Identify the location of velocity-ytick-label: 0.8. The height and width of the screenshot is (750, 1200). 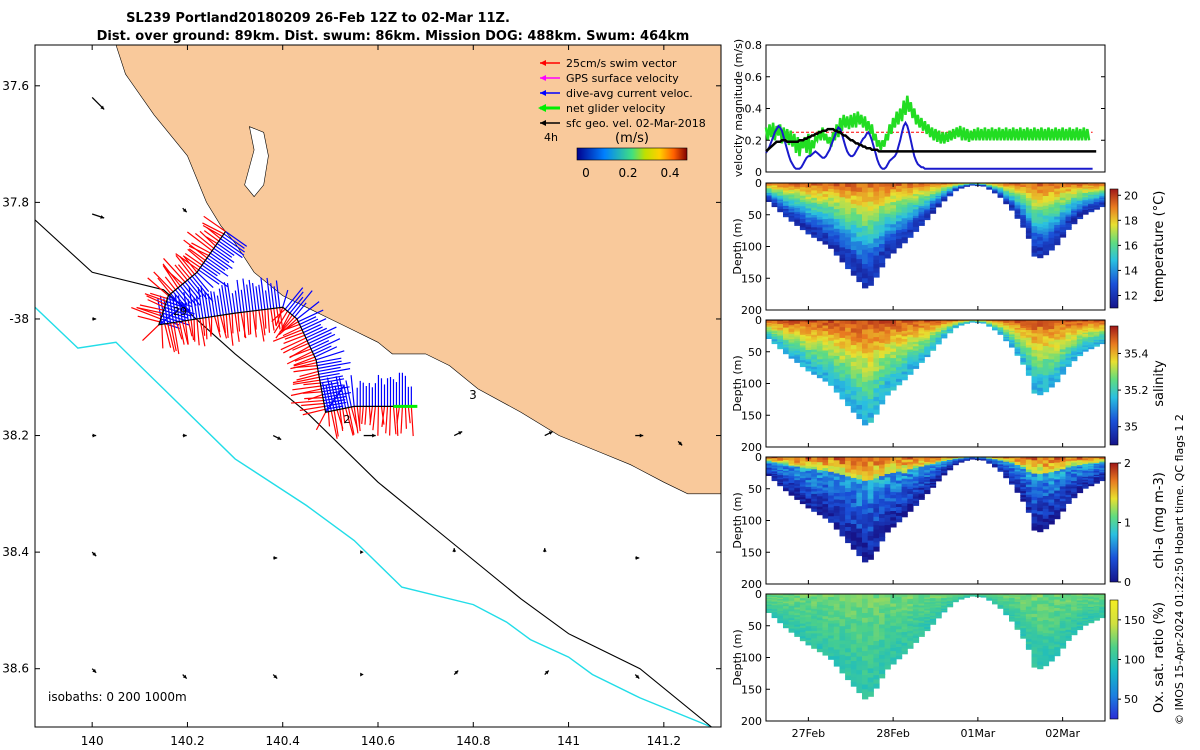
(754, 45).